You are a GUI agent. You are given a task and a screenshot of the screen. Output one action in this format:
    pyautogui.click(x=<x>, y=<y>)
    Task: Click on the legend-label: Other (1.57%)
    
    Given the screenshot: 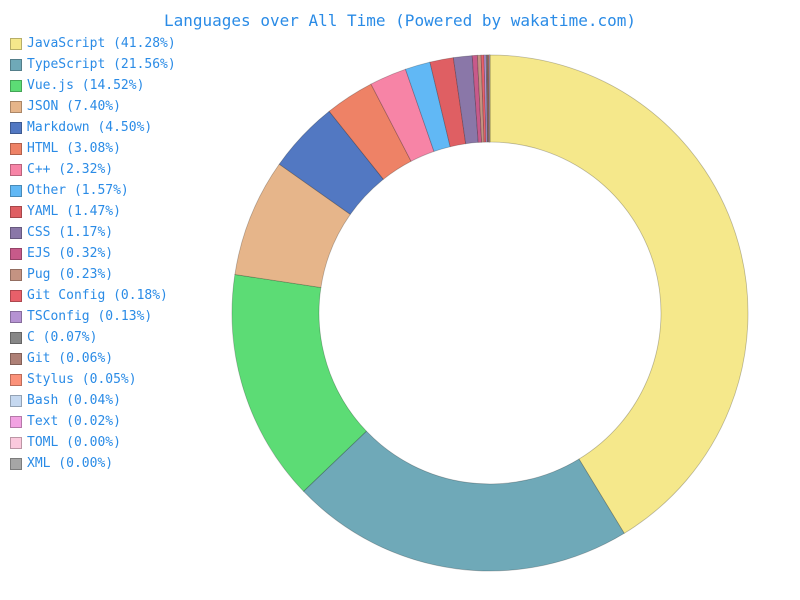 What is the action you would take?
    pyautogui.click(x=78, y=190)
    